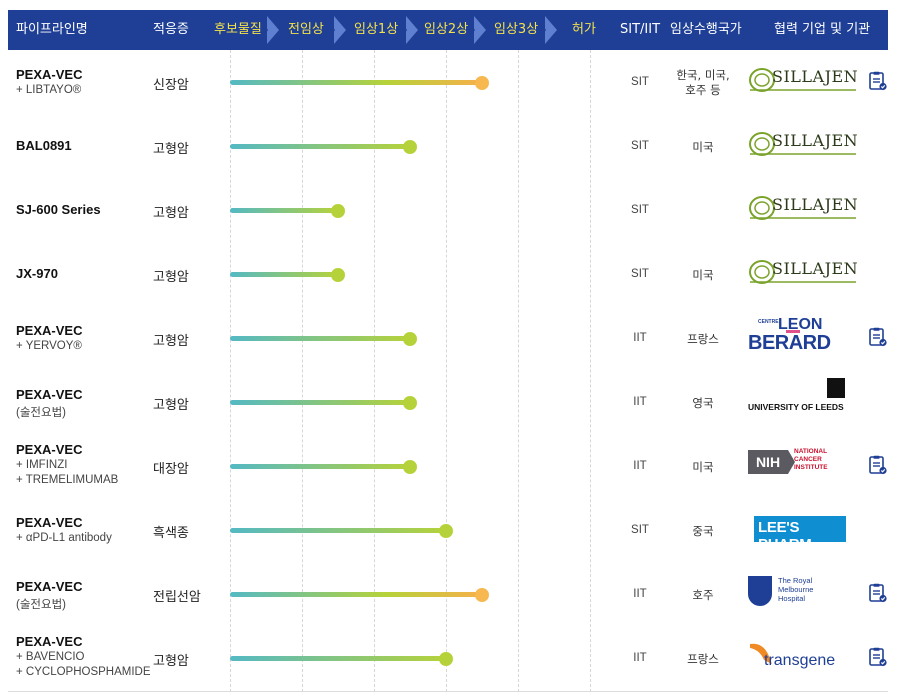  Describe the element at coordinates (171, 85) in the screenshot. I see `indication: 신장암` at that location.